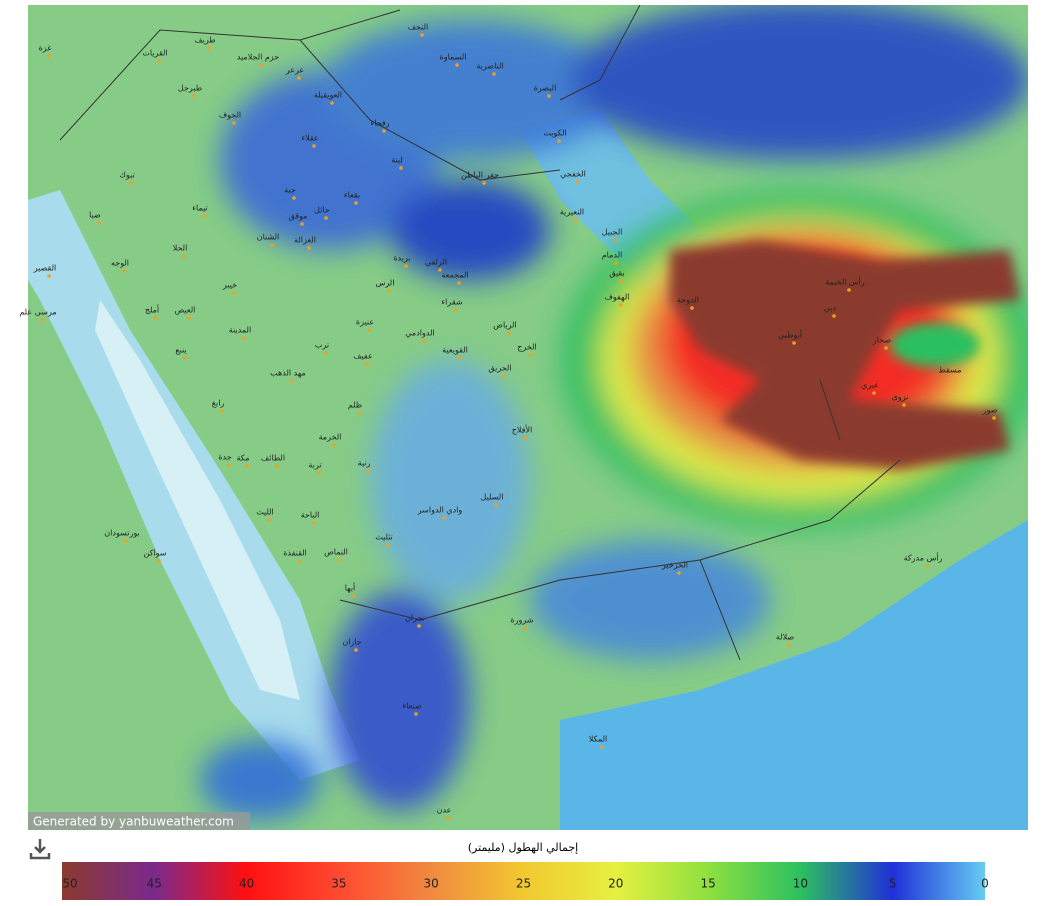 The width and height of the screenshot is (1045, 906). What do you see at coordinates (985, 884) in the screenshot?
I see `colorbar-tick-label: 0` at bounding box center [985, 884].